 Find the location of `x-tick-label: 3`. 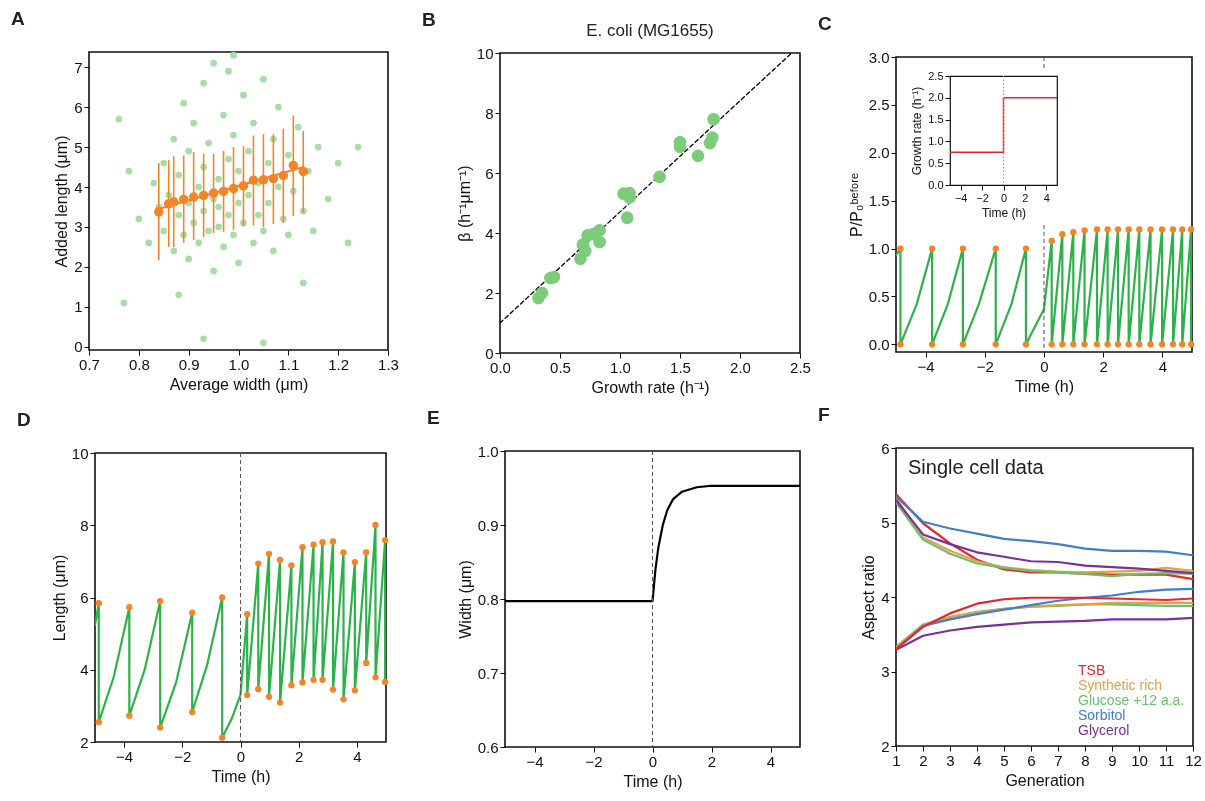

x-tick-label: 3 is located at coordinates (950, 760).